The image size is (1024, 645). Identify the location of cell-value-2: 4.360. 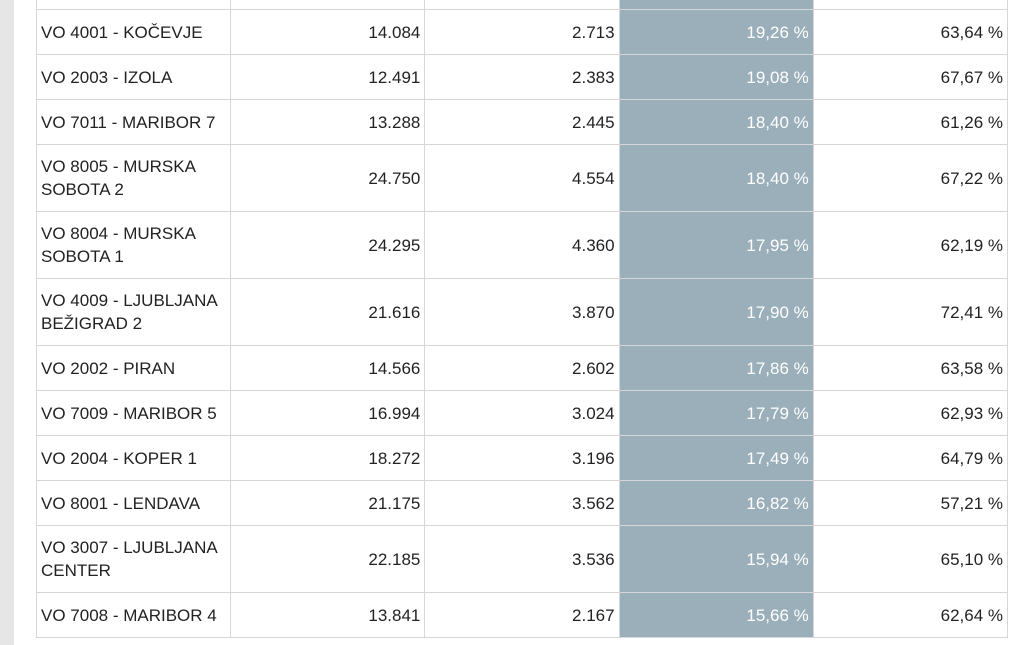
(522, 245).